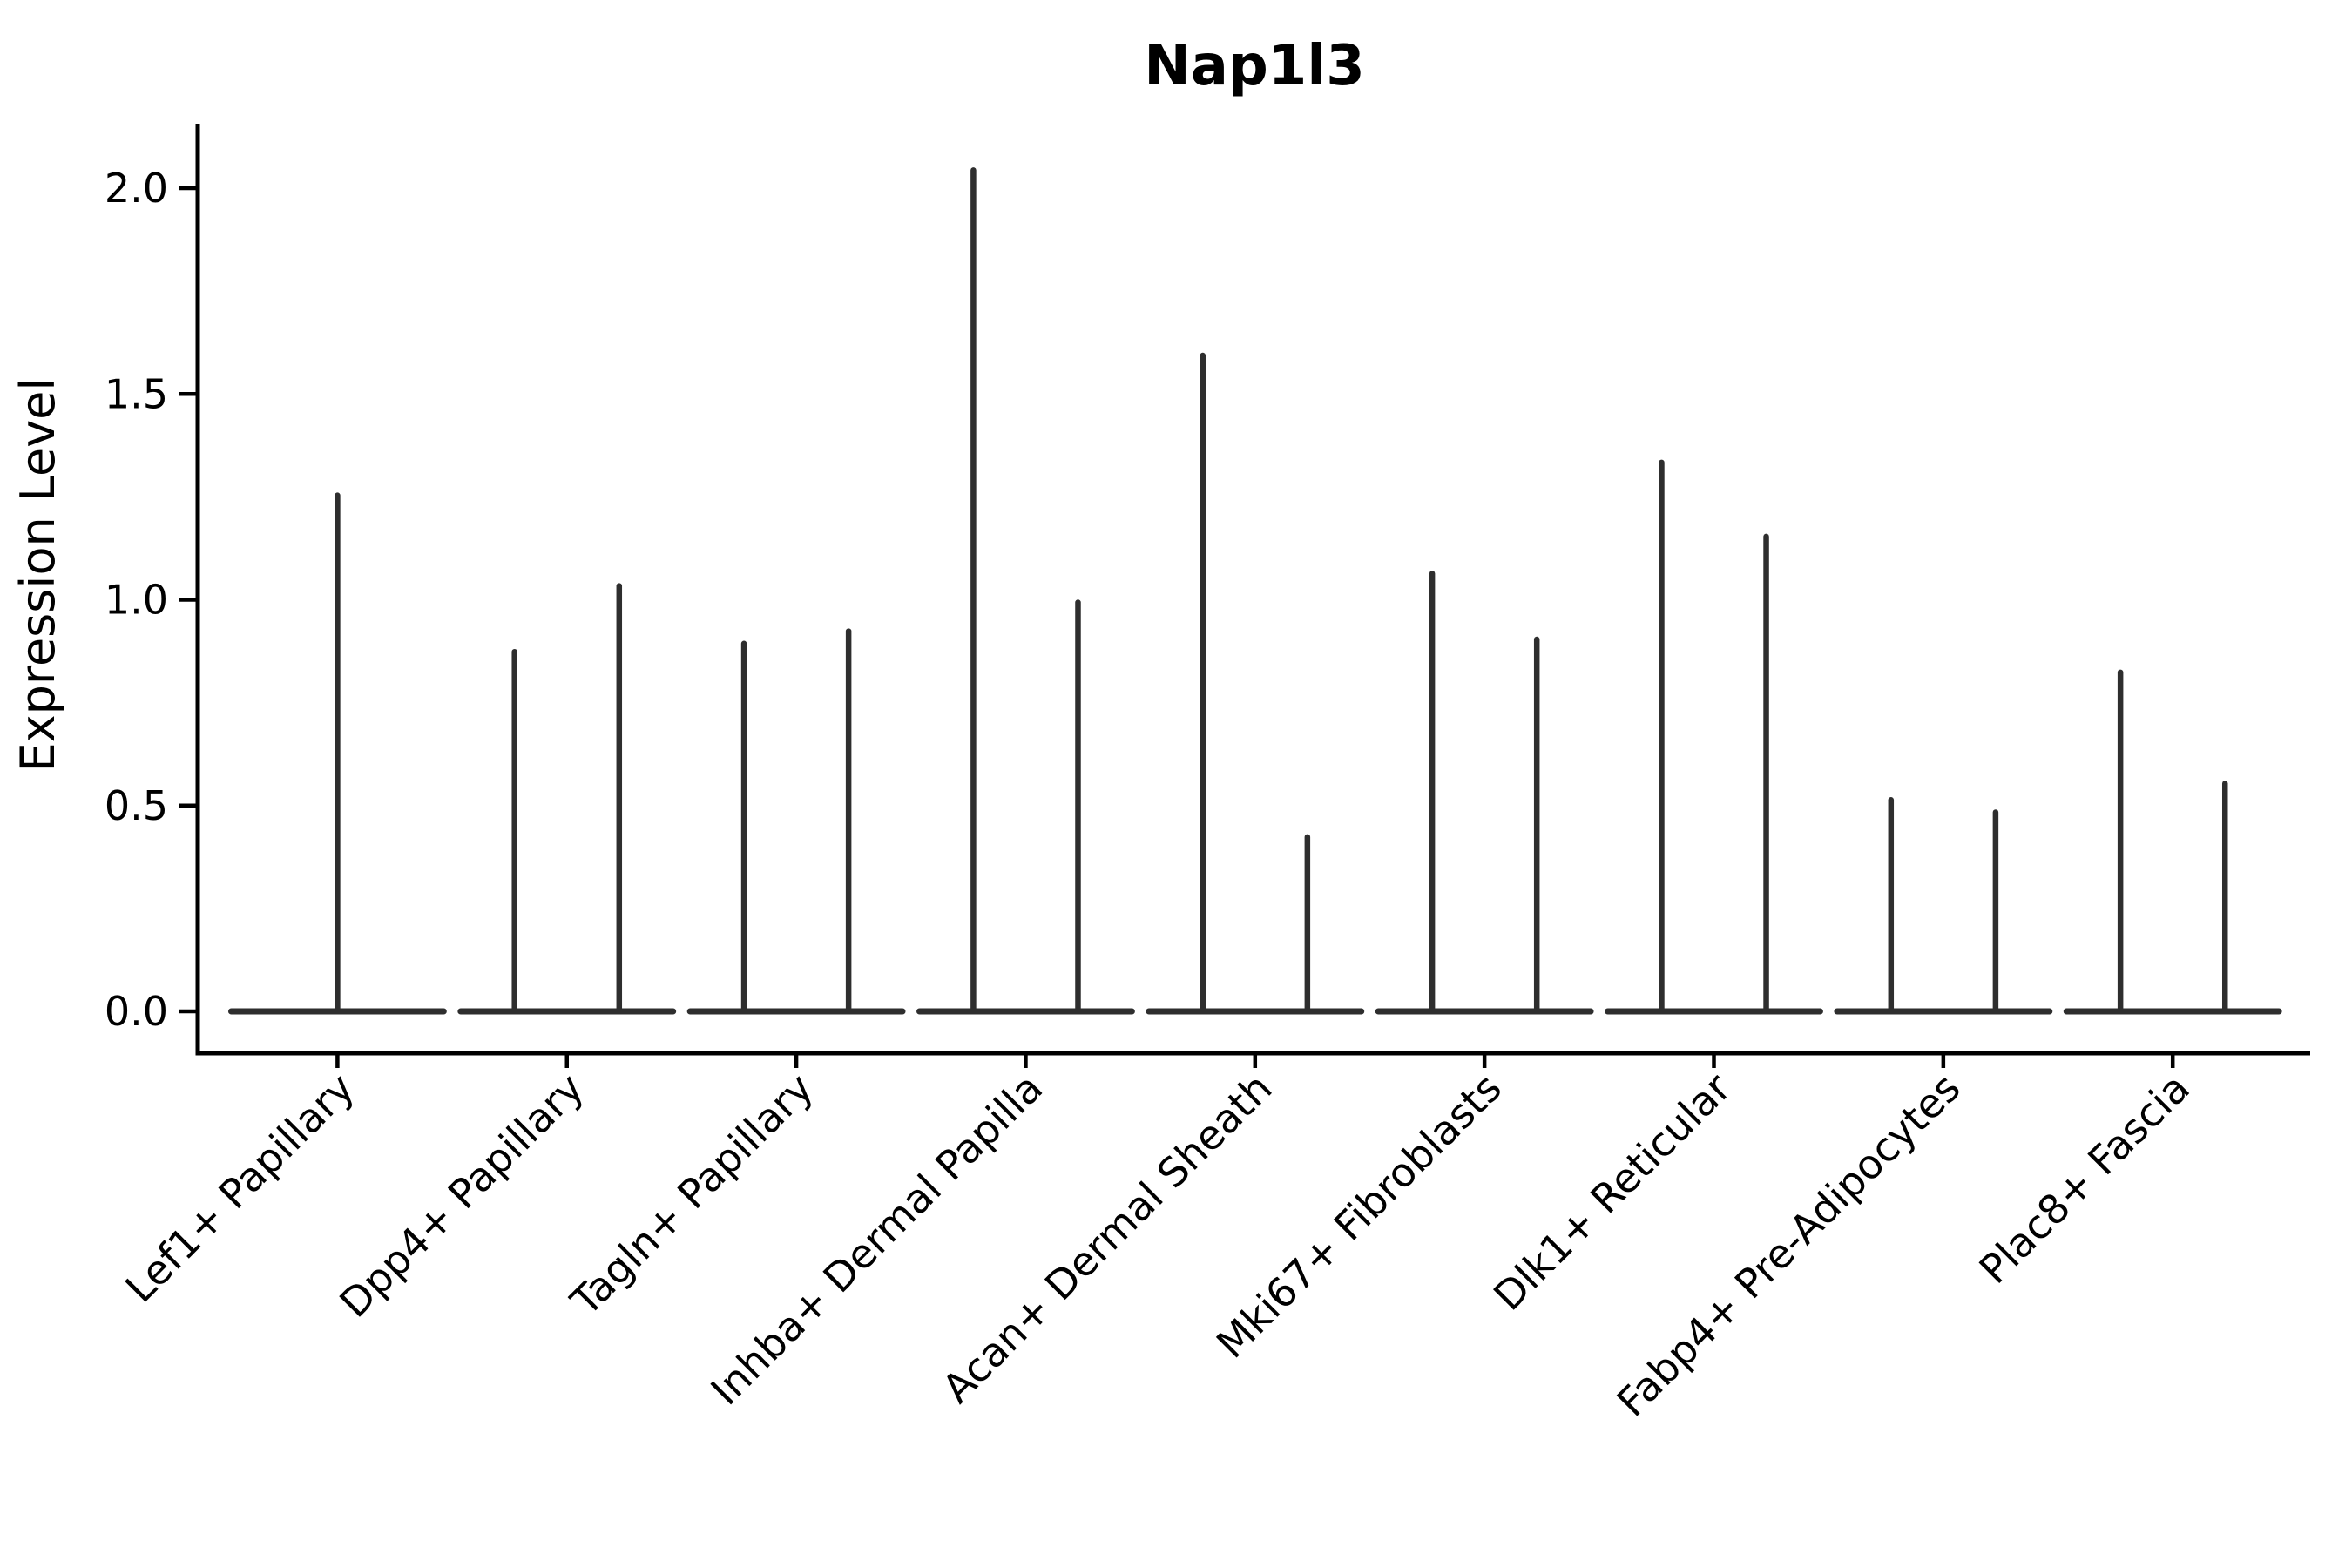  What do you see at coordinates (1612, 1192) in the screenshot?
I see `x-tick-label: Dlk1+ Reticular` at bounding box center [1612, 1192].